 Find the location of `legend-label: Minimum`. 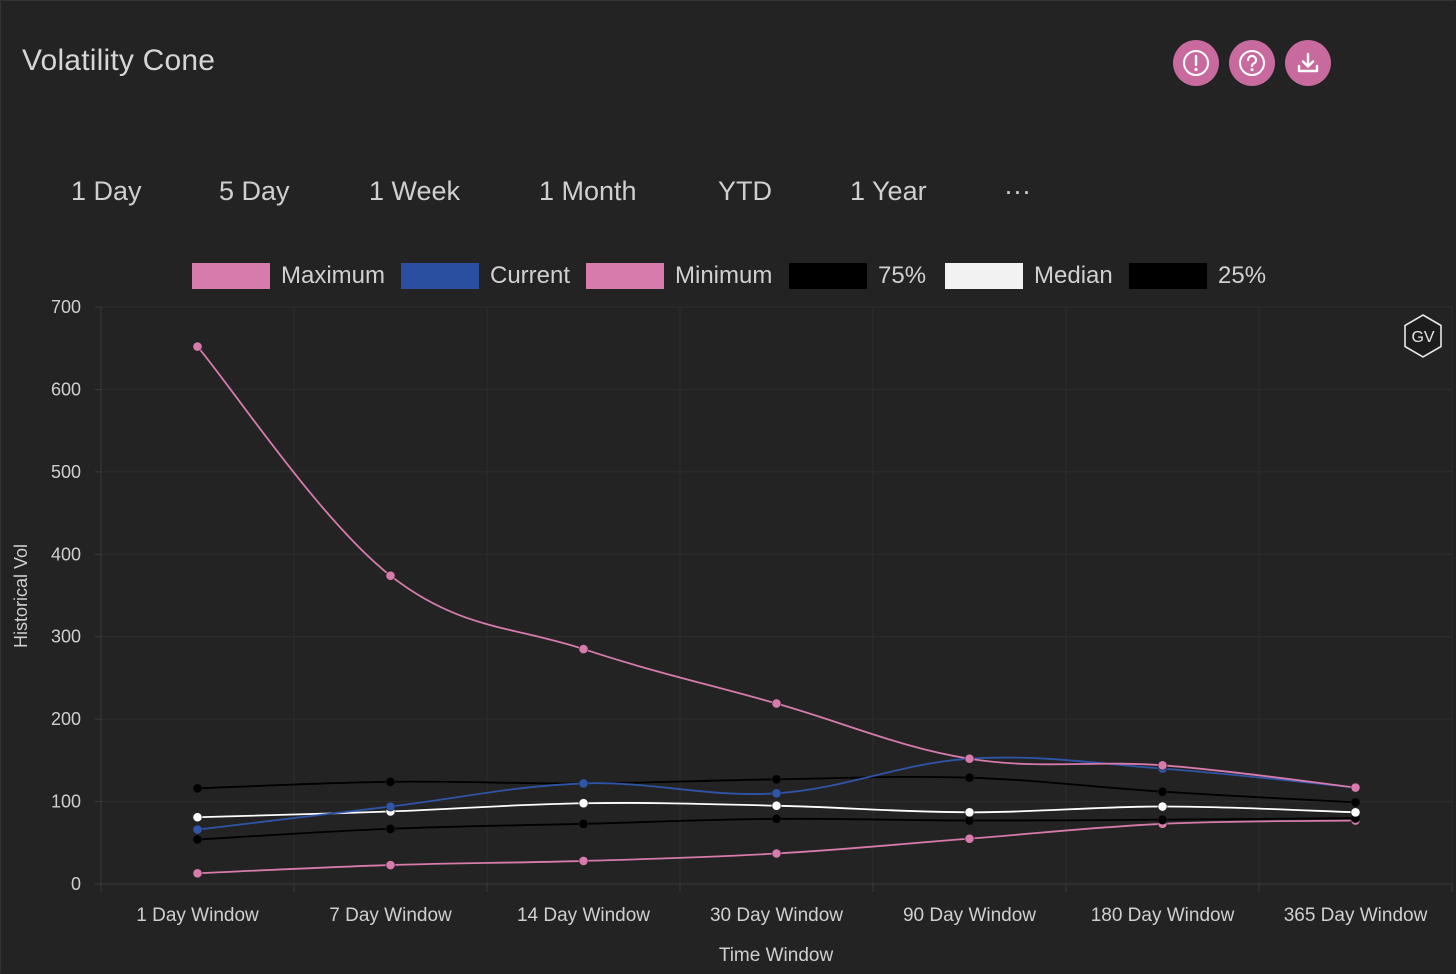

legend-label: Minimum is located at coordinates (724, 275).